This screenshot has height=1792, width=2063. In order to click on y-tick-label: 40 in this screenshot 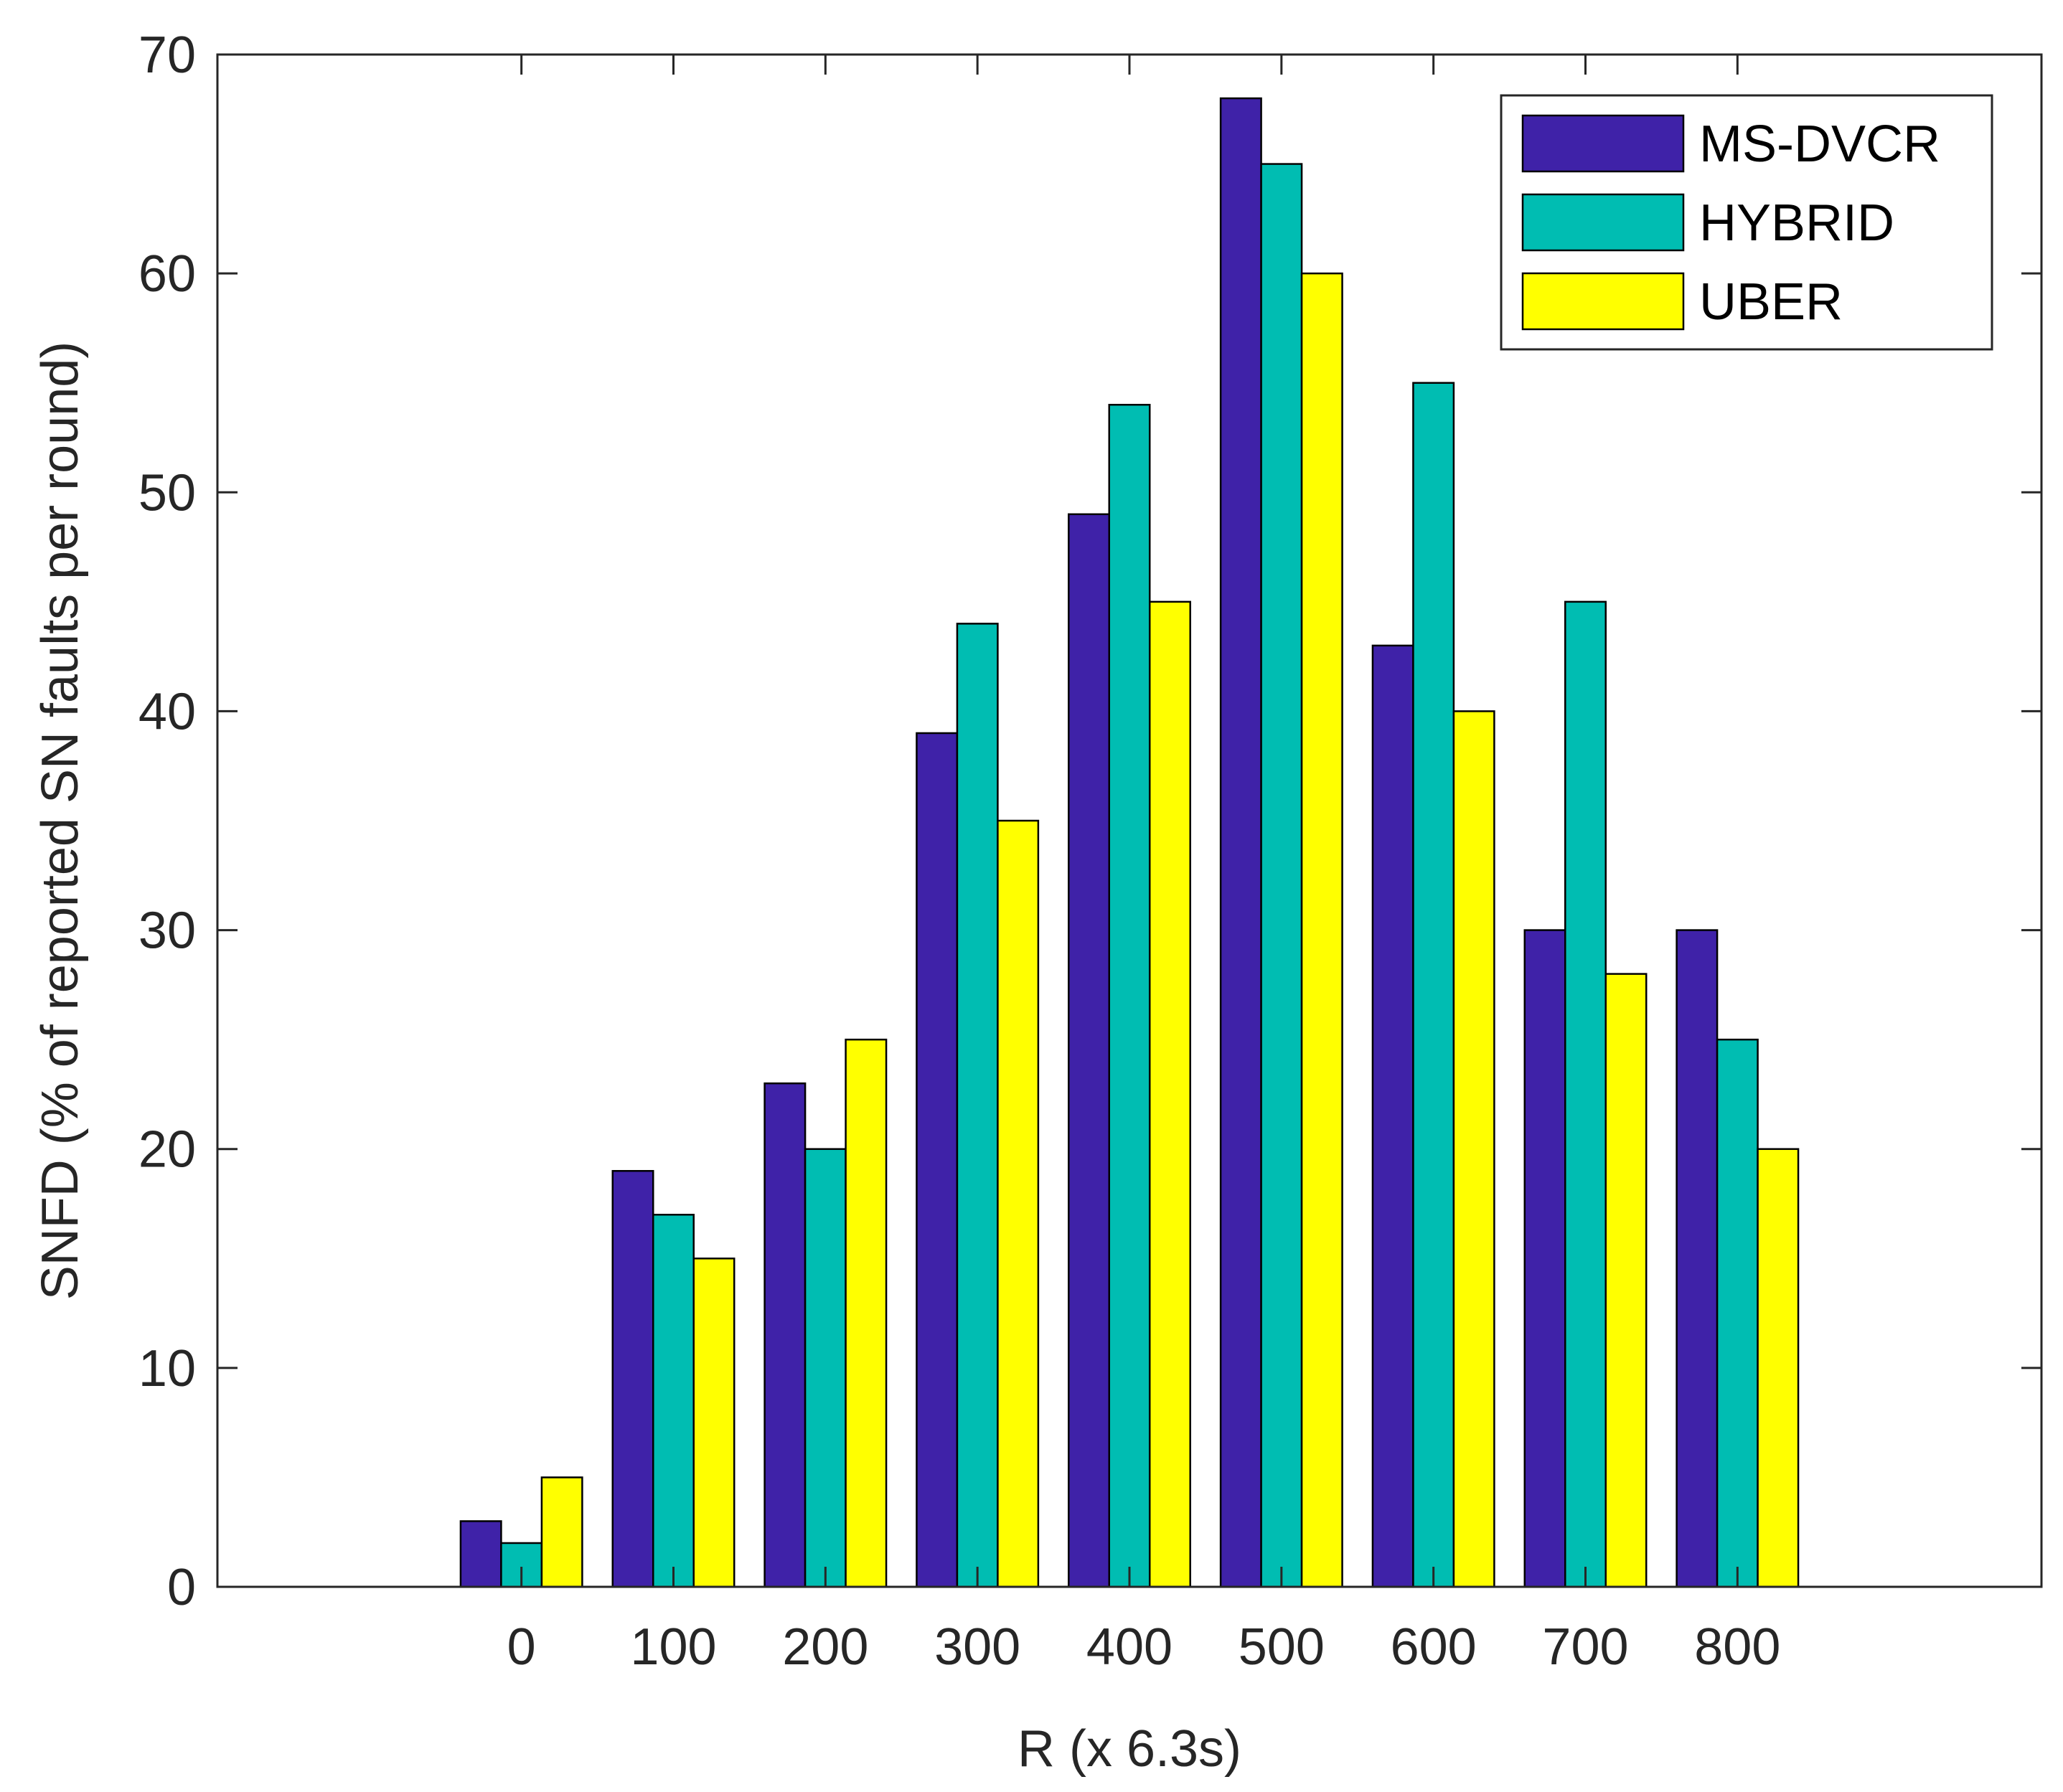, I will do `click(167, 711)`.